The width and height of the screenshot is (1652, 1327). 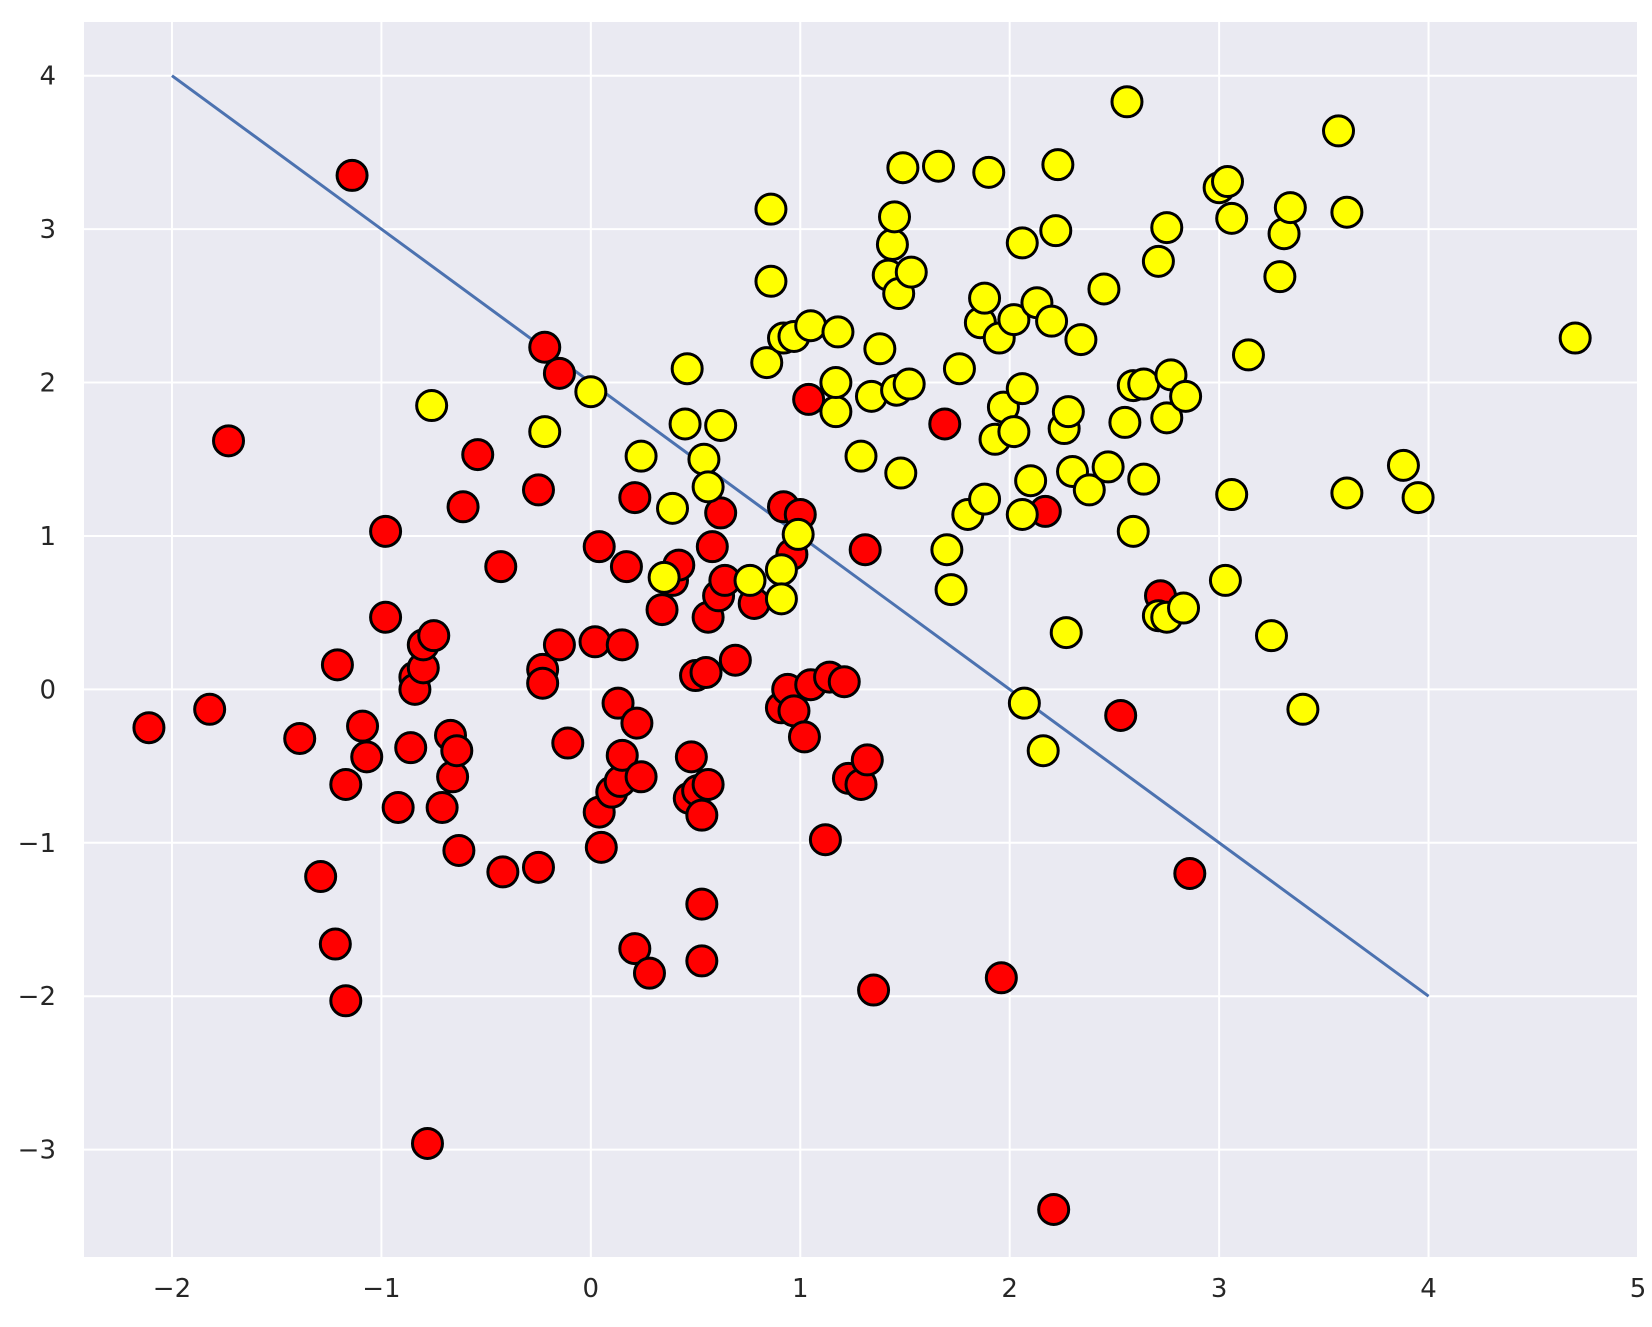 I want to click on y-axis-tick-labels: −3 −2 −1 0 1 2 3 4, so click(x=37, y=614).